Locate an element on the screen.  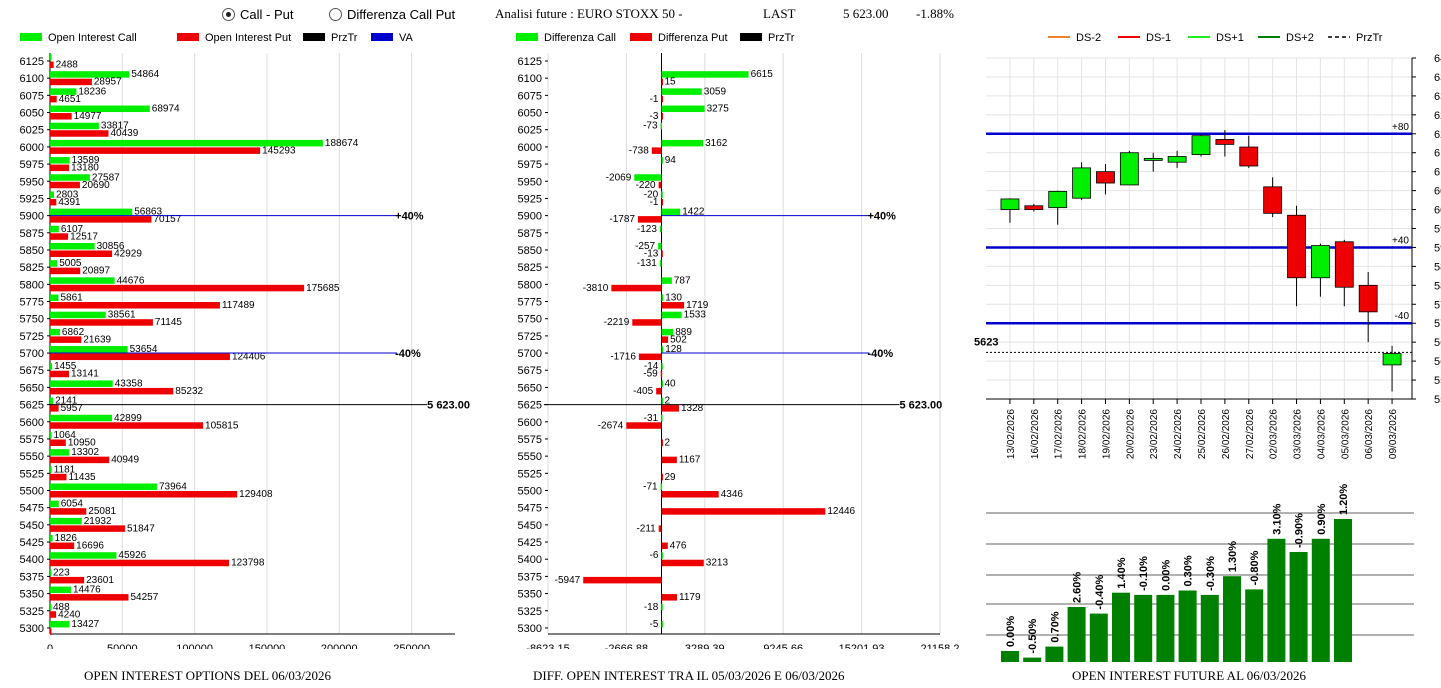
x-tick-label: 3289.39 is located at coordinates (705, 646).